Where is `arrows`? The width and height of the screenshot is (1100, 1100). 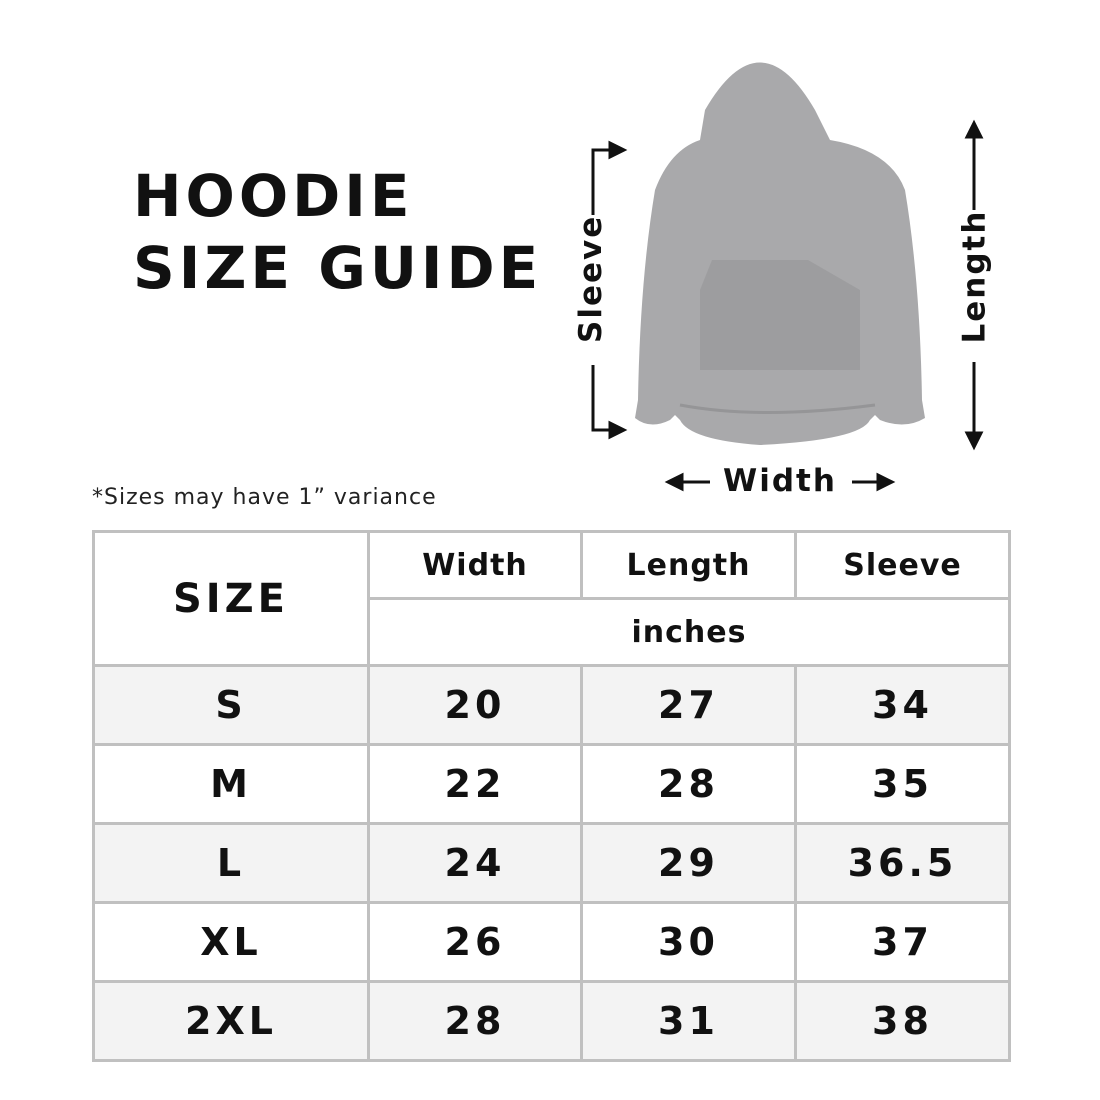
arrows is located at coordinates (787, 305).